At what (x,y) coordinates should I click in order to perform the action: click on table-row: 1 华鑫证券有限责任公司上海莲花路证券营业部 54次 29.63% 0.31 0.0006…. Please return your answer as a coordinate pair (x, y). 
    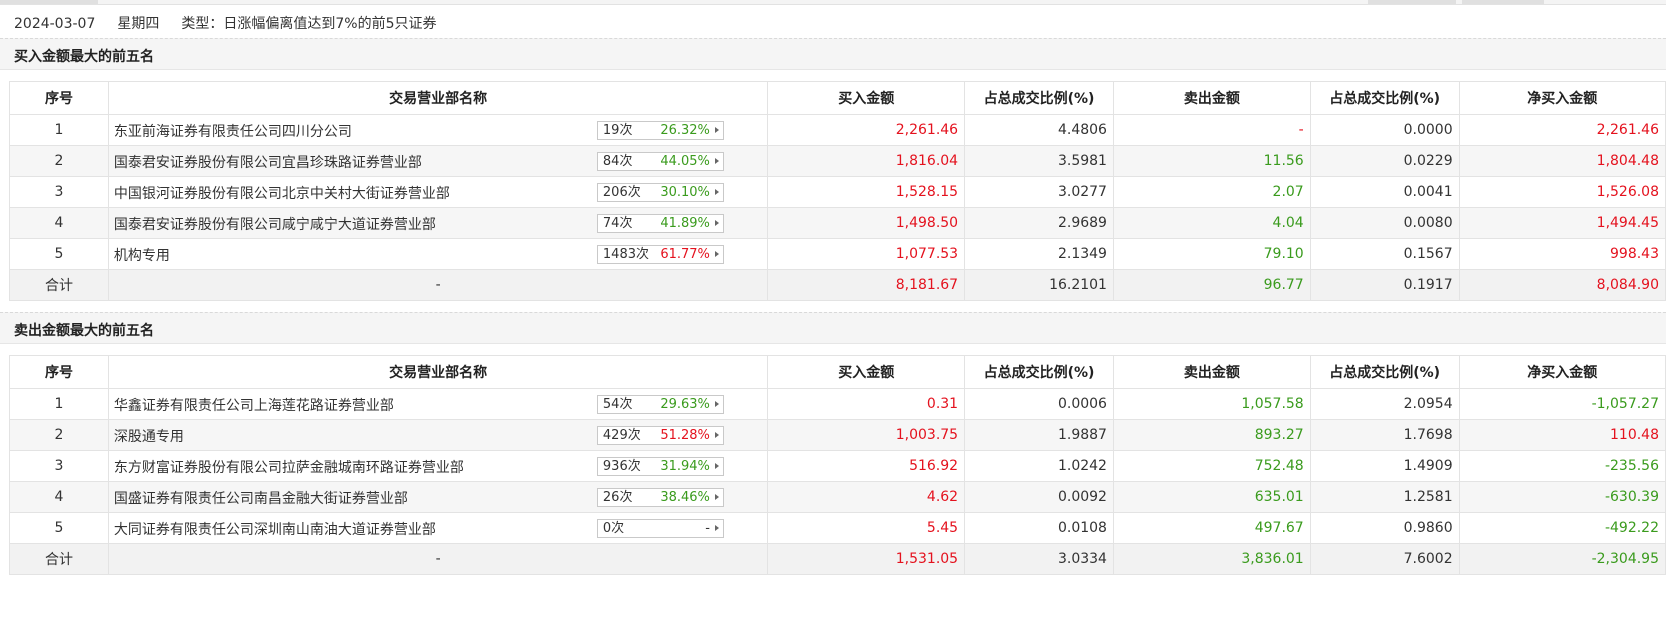
    Looking at the image, I should click on (837, 404).